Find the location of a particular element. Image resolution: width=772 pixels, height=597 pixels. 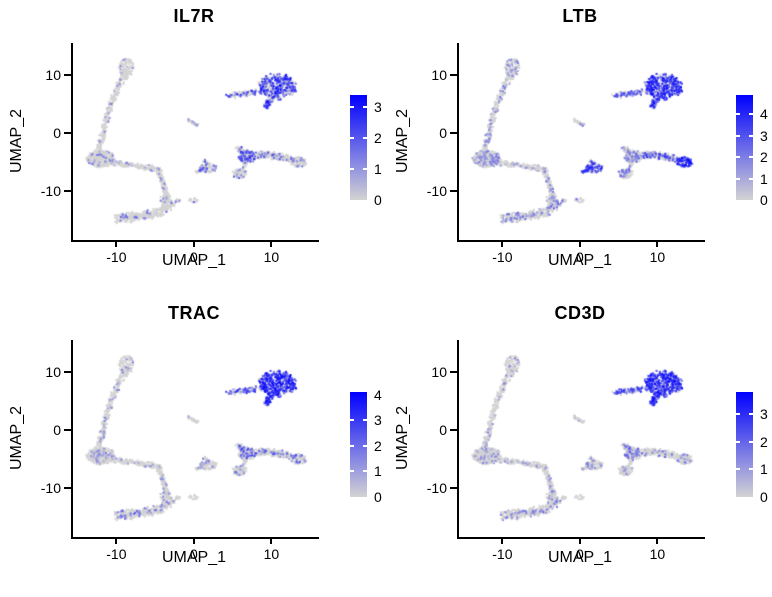

gene-title-ltb: LTB is located at coordinates (580, 16).